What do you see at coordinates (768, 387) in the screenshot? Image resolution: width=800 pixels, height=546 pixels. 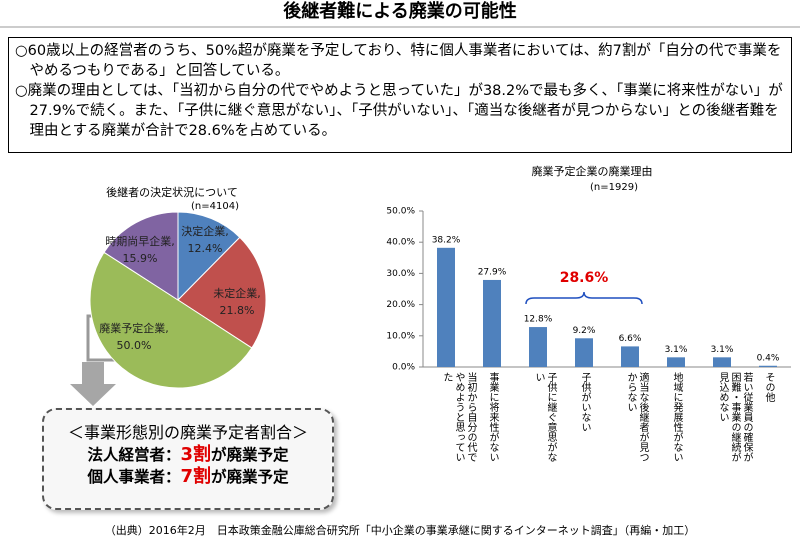 I see `x-tick-label: その他` at bounding box center [768, 387].